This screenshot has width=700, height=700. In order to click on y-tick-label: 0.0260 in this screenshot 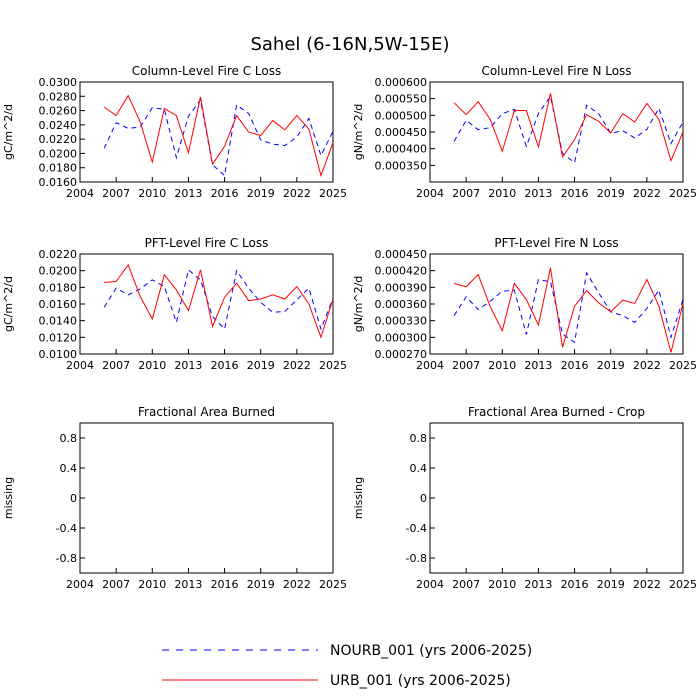, I will do `click(58, 111)`.